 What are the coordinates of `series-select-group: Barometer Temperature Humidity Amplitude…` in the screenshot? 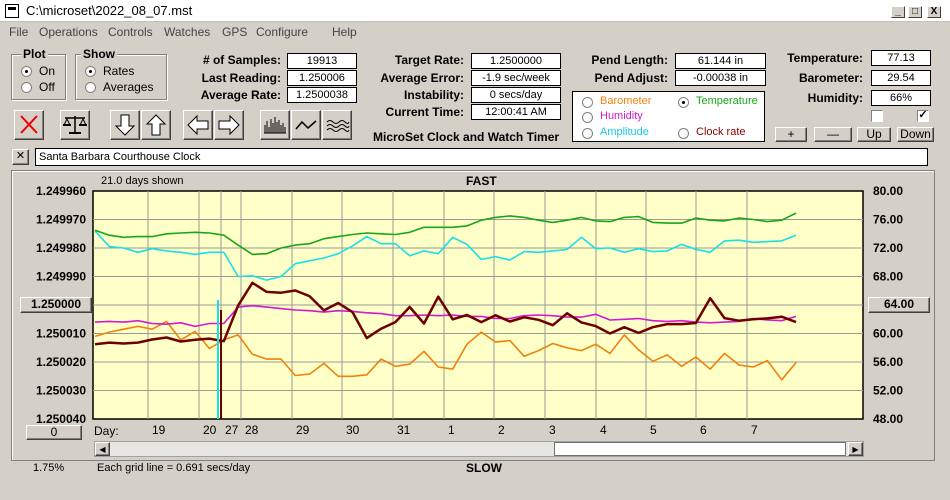 It's located at (668, 116).